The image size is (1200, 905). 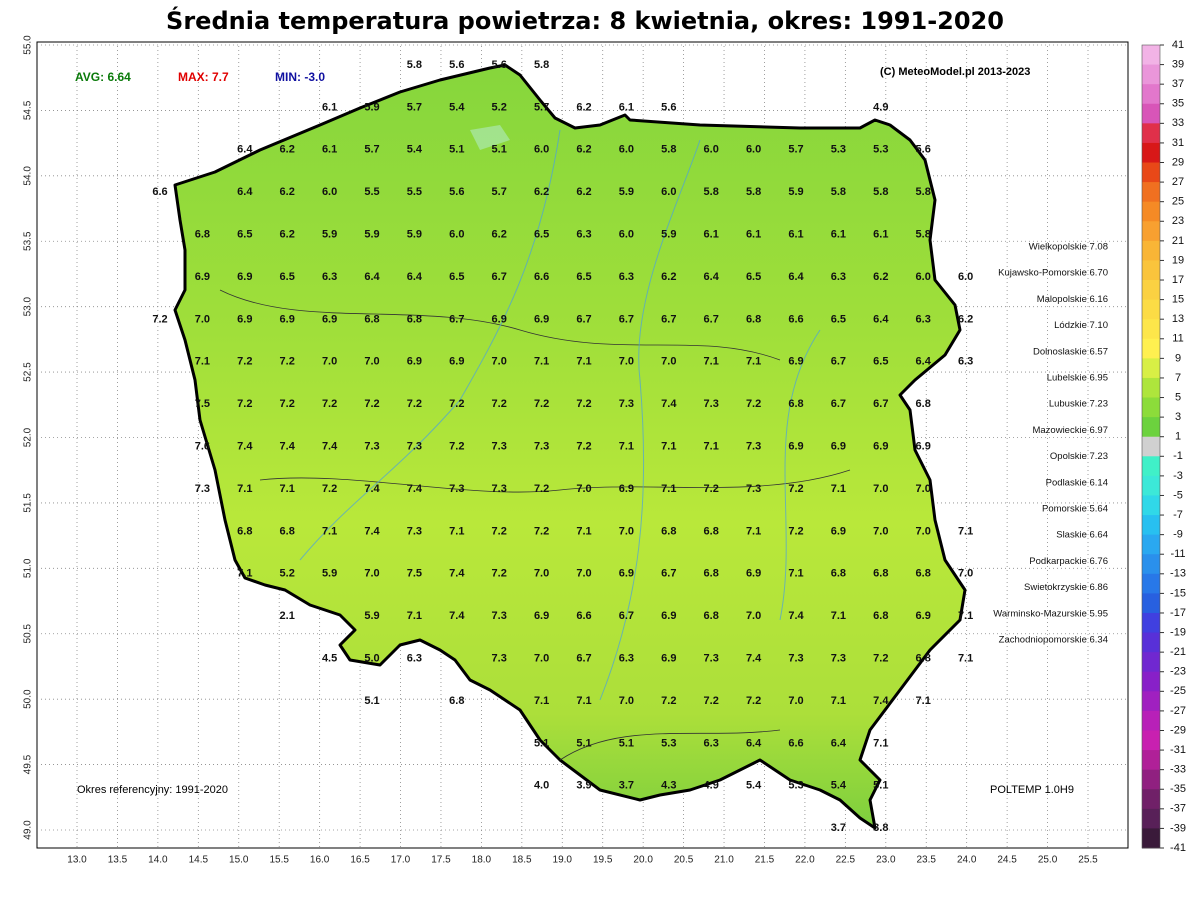 I want to click on lon-tick-label: 17.0, so click(x=401, y=860).